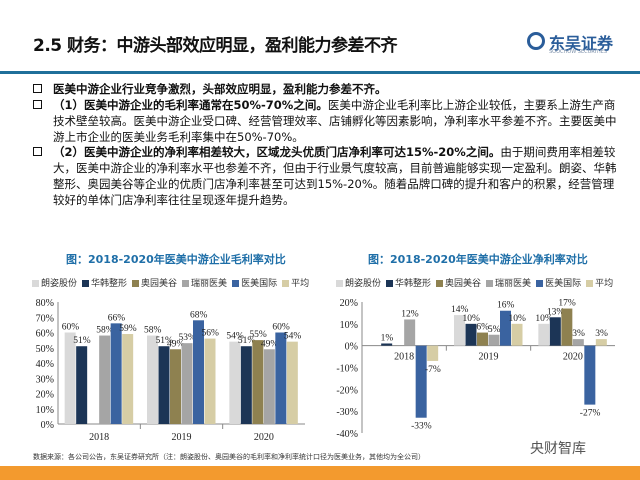 The image size is (640, 480). Describe the element at coordinates (460, 310) in the screenshot. I see `data-label: 14%` at that location.